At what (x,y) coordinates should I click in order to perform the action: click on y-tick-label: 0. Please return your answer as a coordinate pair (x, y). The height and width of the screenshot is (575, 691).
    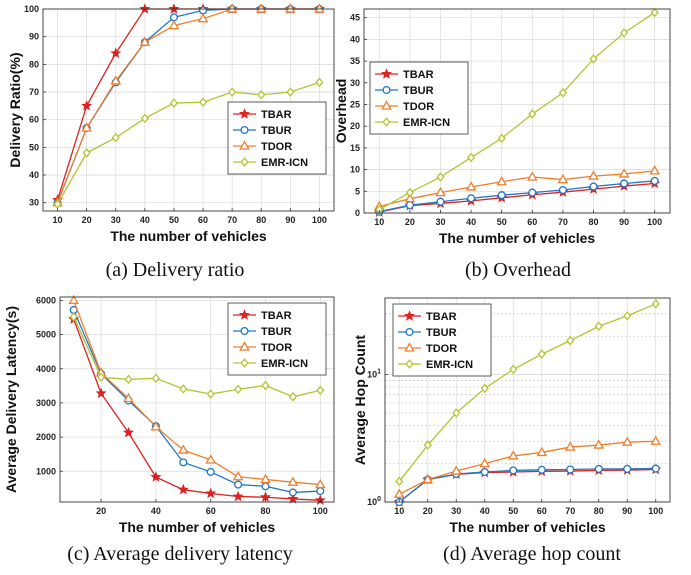
    Looking at the image, I should click on (357, 213).